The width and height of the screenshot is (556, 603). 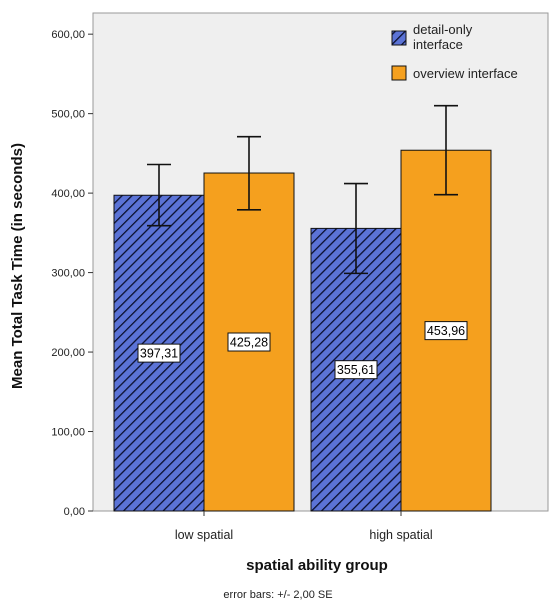 What do you see at coordinates (443, 37) in the screenshot?
I see `legend-detail-only-label: detail-only interface` at bounding box center [443, 37].